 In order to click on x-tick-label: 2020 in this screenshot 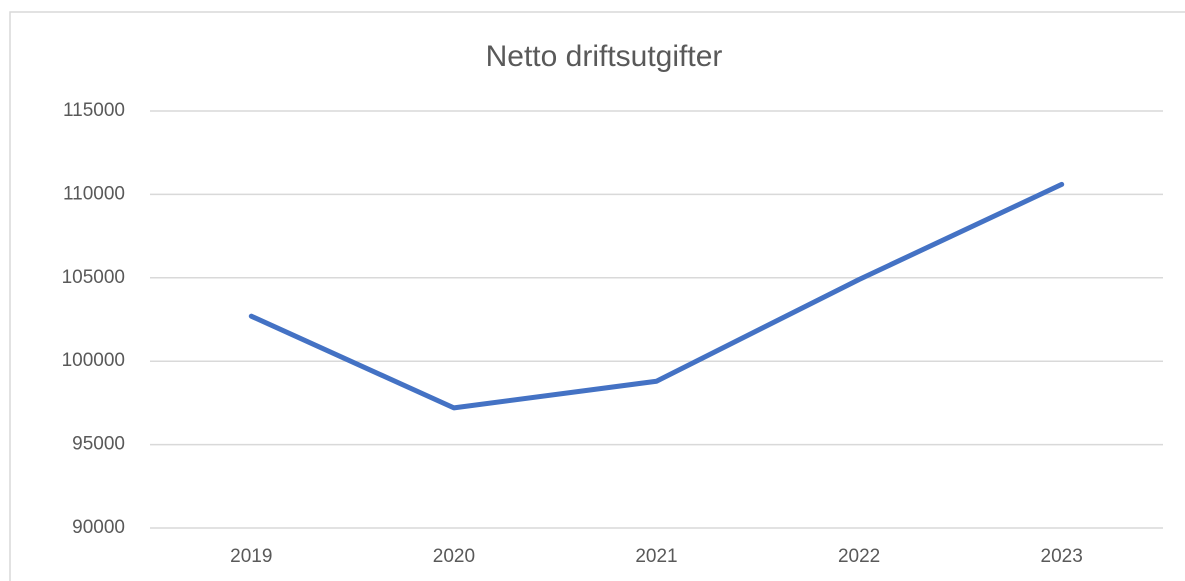, I will do `click(454, 556)`.